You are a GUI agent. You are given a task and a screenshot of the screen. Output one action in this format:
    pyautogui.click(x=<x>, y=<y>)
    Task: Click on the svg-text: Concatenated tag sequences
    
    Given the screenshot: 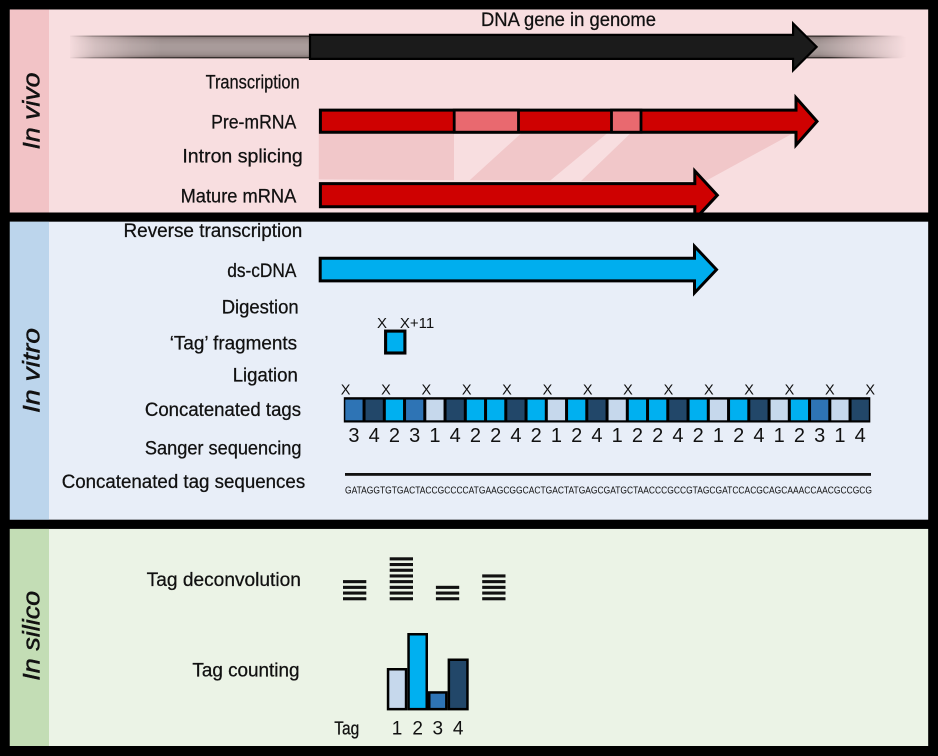 What is the action you would take?
    pyautogui.click(x=184, y=482)
    